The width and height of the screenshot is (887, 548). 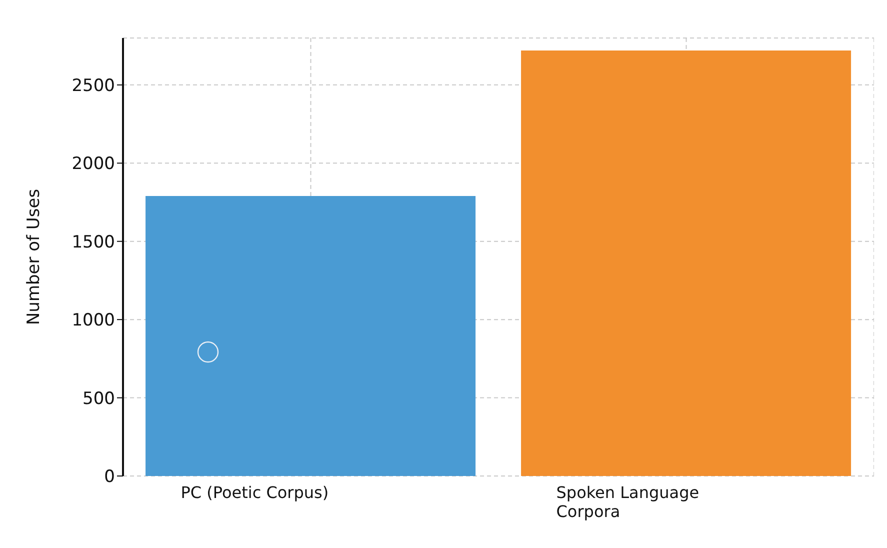 I want to click on x-tick-label: PC (Poetic Corpus), so click(x=254, y=492).